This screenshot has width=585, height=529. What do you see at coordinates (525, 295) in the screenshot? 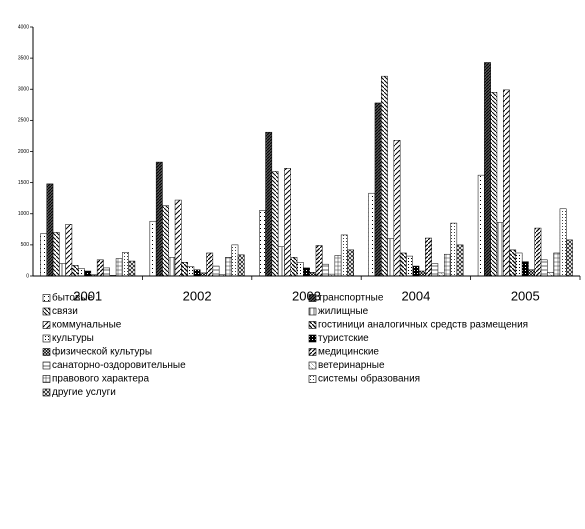
I see `x-tick-label: 2005` at bounding box center [525, 295].